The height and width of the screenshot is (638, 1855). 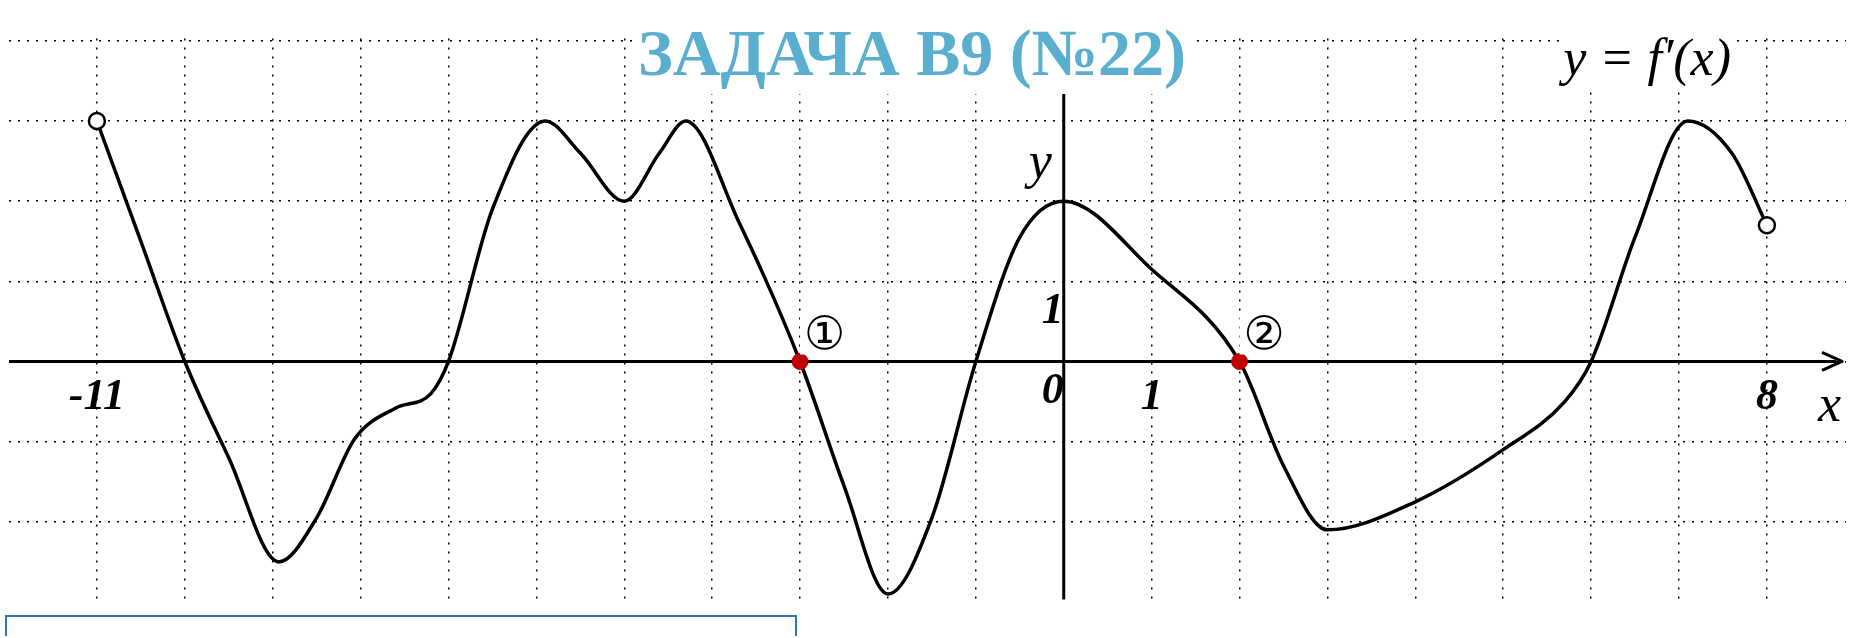 What do you see at coordinates (1151, 395) in the screenshot?
I see `x-tick-label: 1` at bounding box center [1151, 395].